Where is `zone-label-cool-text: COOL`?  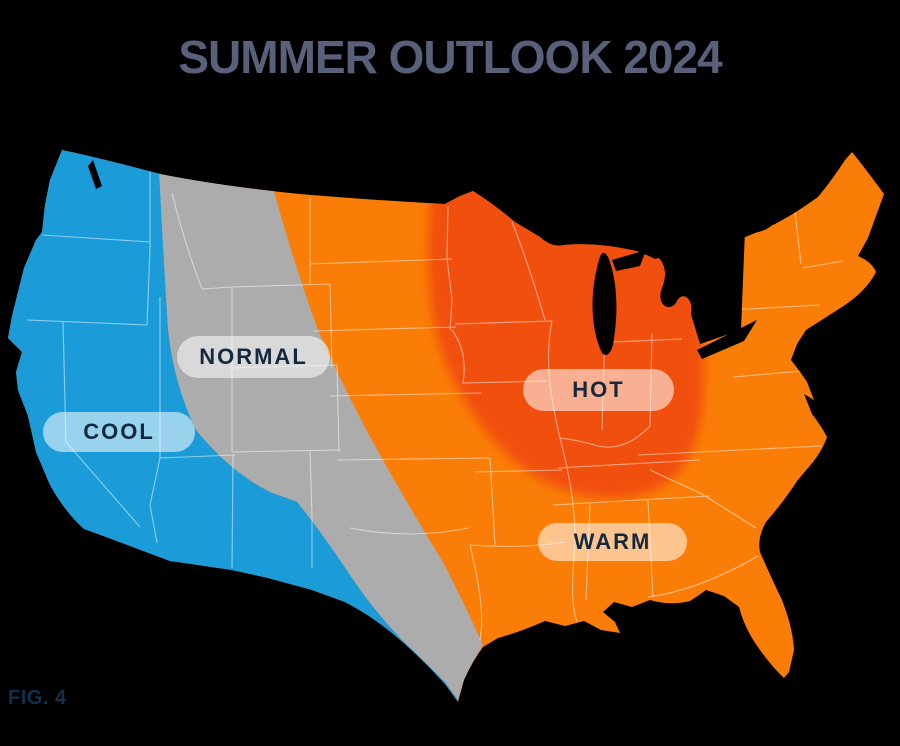
zone-label-cool-text: COOL is located at coordinates (119, 431).